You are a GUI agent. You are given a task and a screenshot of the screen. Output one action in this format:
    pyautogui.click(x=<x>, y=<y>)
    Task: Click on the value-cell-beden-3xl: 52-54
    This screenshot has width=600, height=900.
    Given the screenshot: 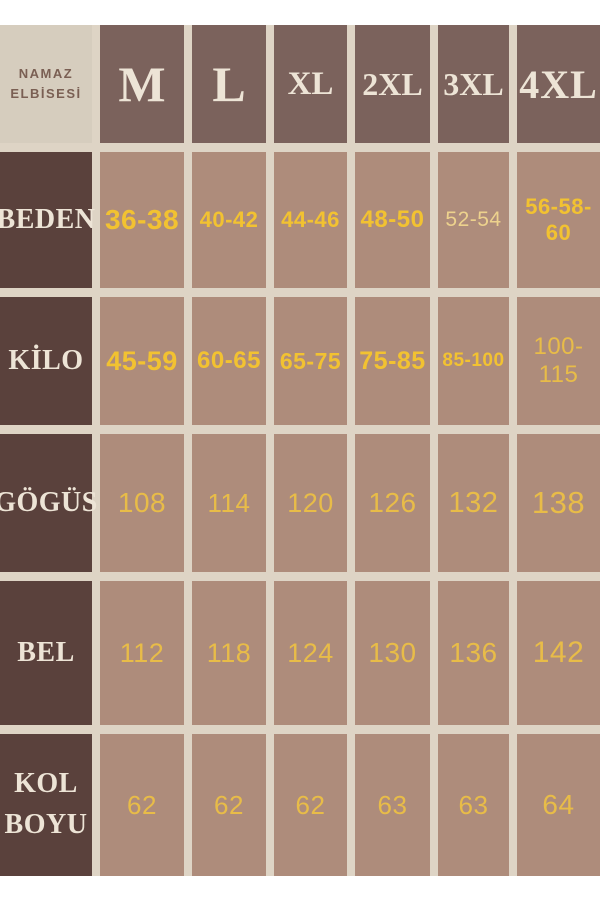 What is the action you would take?
    pyautogui.click(x=473, y=220)
    